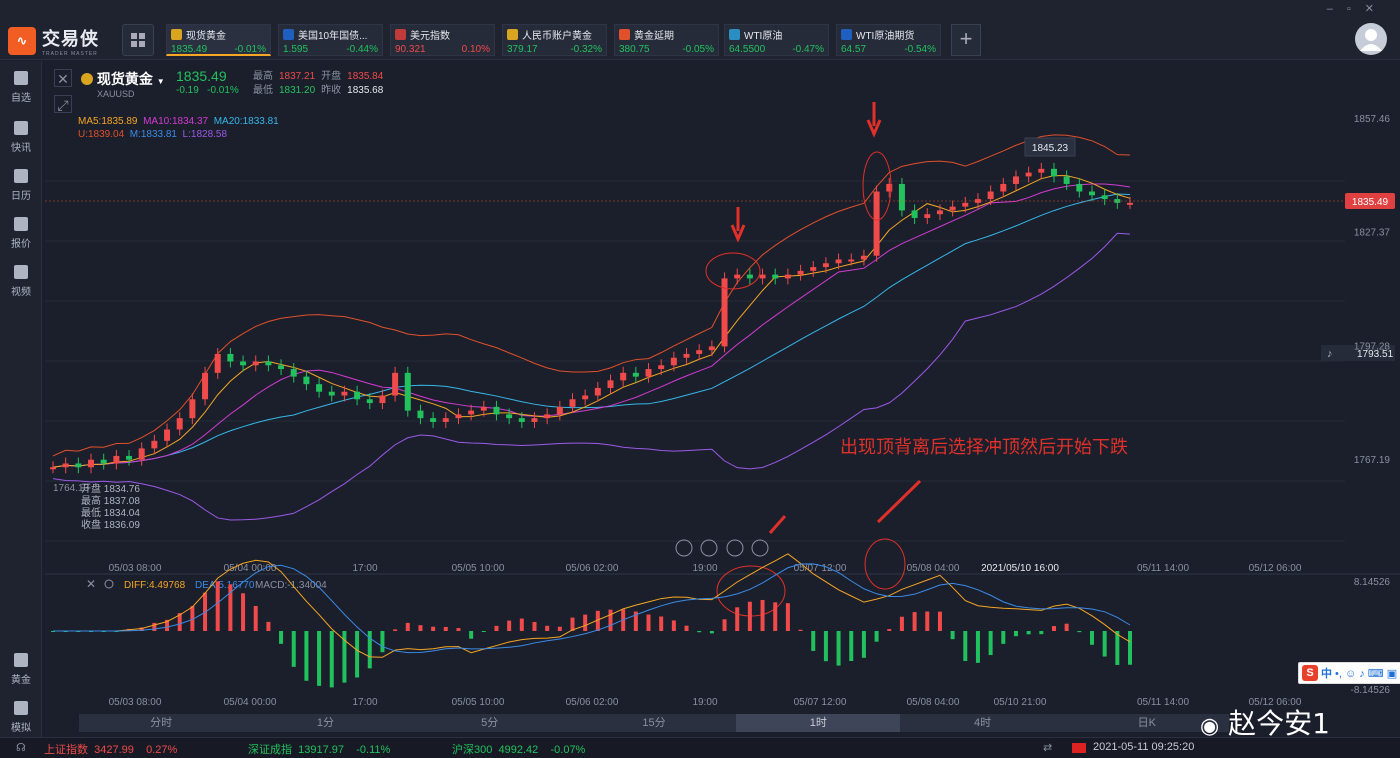 This screenshot has width=1400, height=758. I want to click on ime-toolbar: S中•, ☺ ♪ ⌨ ▣ ✚ ⊞, so click(1349, 673).